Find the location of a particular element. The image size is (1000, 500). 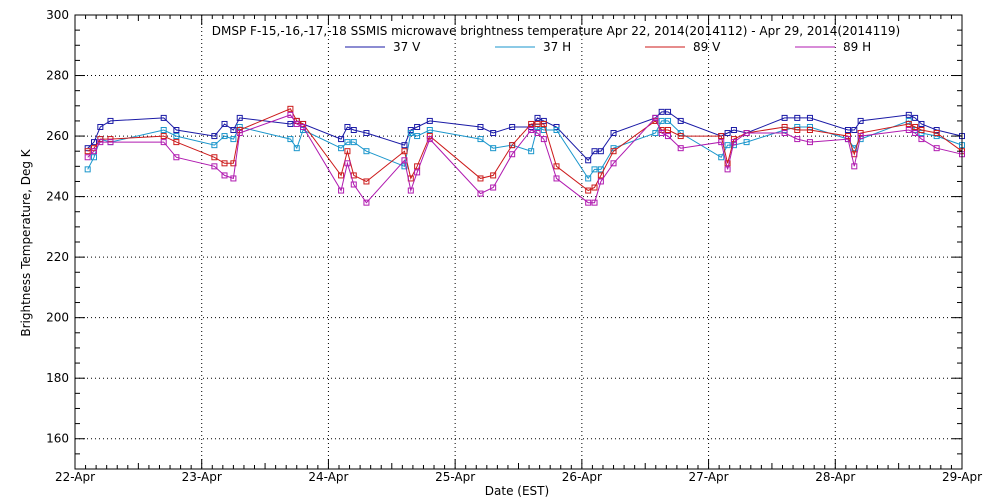

y-tick-label: 300 is located at coordinates (57, 15).